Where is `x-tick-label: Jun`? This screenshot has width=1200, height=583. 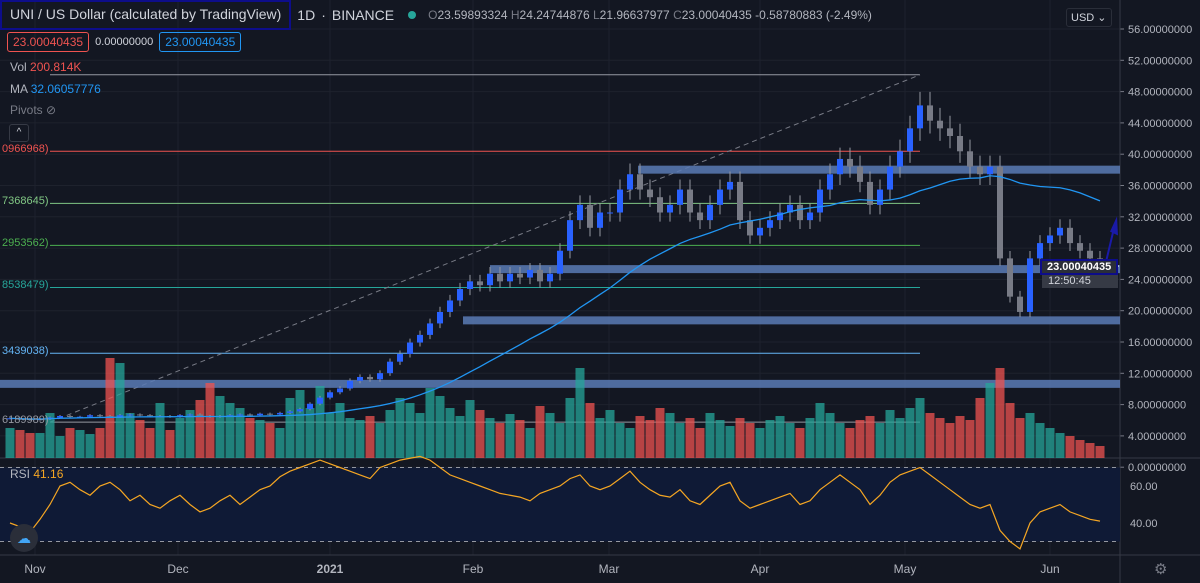 x-tick-label: Jun is located at coordinates (1049, 569).